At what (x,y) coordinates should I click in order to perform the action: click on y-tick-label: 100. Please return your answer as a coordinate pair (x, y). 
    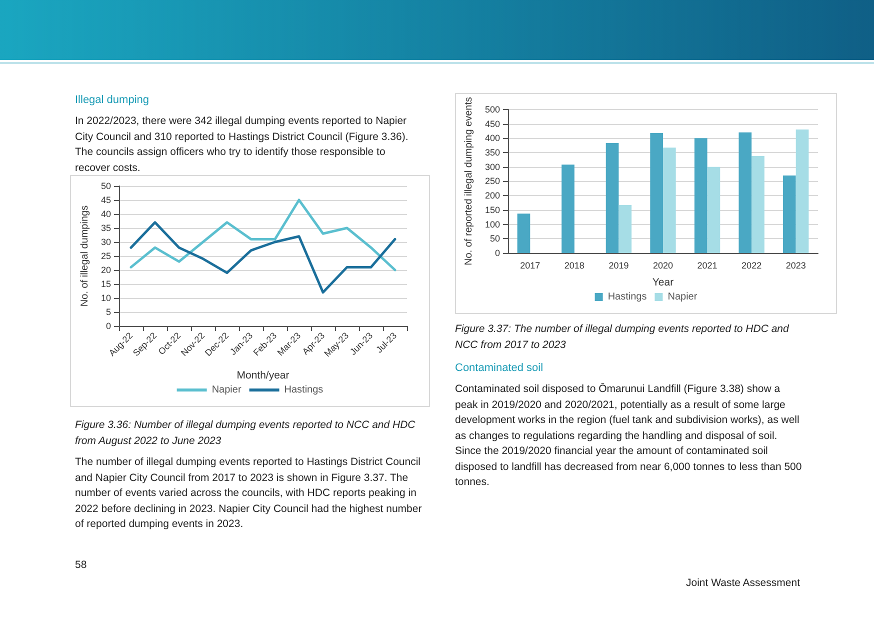
    Looking at the image, I should click on (492, 224).